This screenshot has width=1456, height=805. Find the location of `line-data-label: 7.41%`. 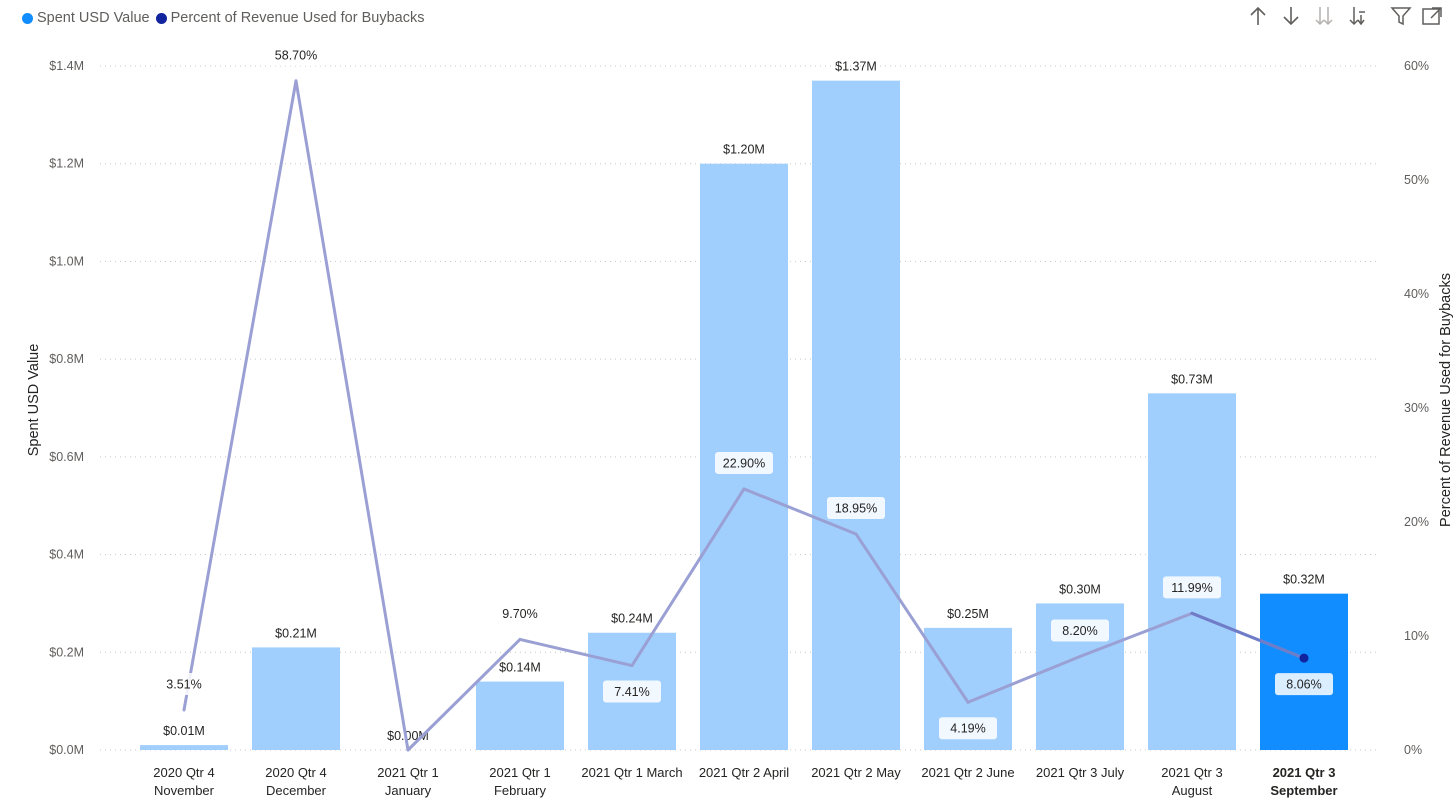

line-data-label: 7.41% is located at coordinates (631, 692).